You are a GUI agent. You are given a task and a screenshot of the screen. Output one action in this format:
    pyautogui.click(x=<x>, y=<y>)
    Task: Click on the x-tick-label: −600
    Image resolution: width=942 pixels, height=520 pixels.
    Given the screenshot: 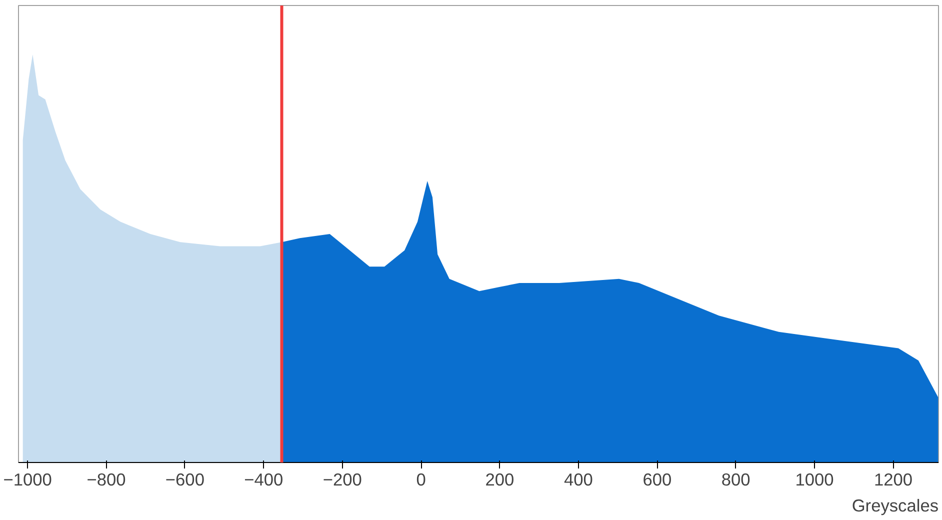 What is the action you would take?
    pyautogui.click(x=184, y=480)
    